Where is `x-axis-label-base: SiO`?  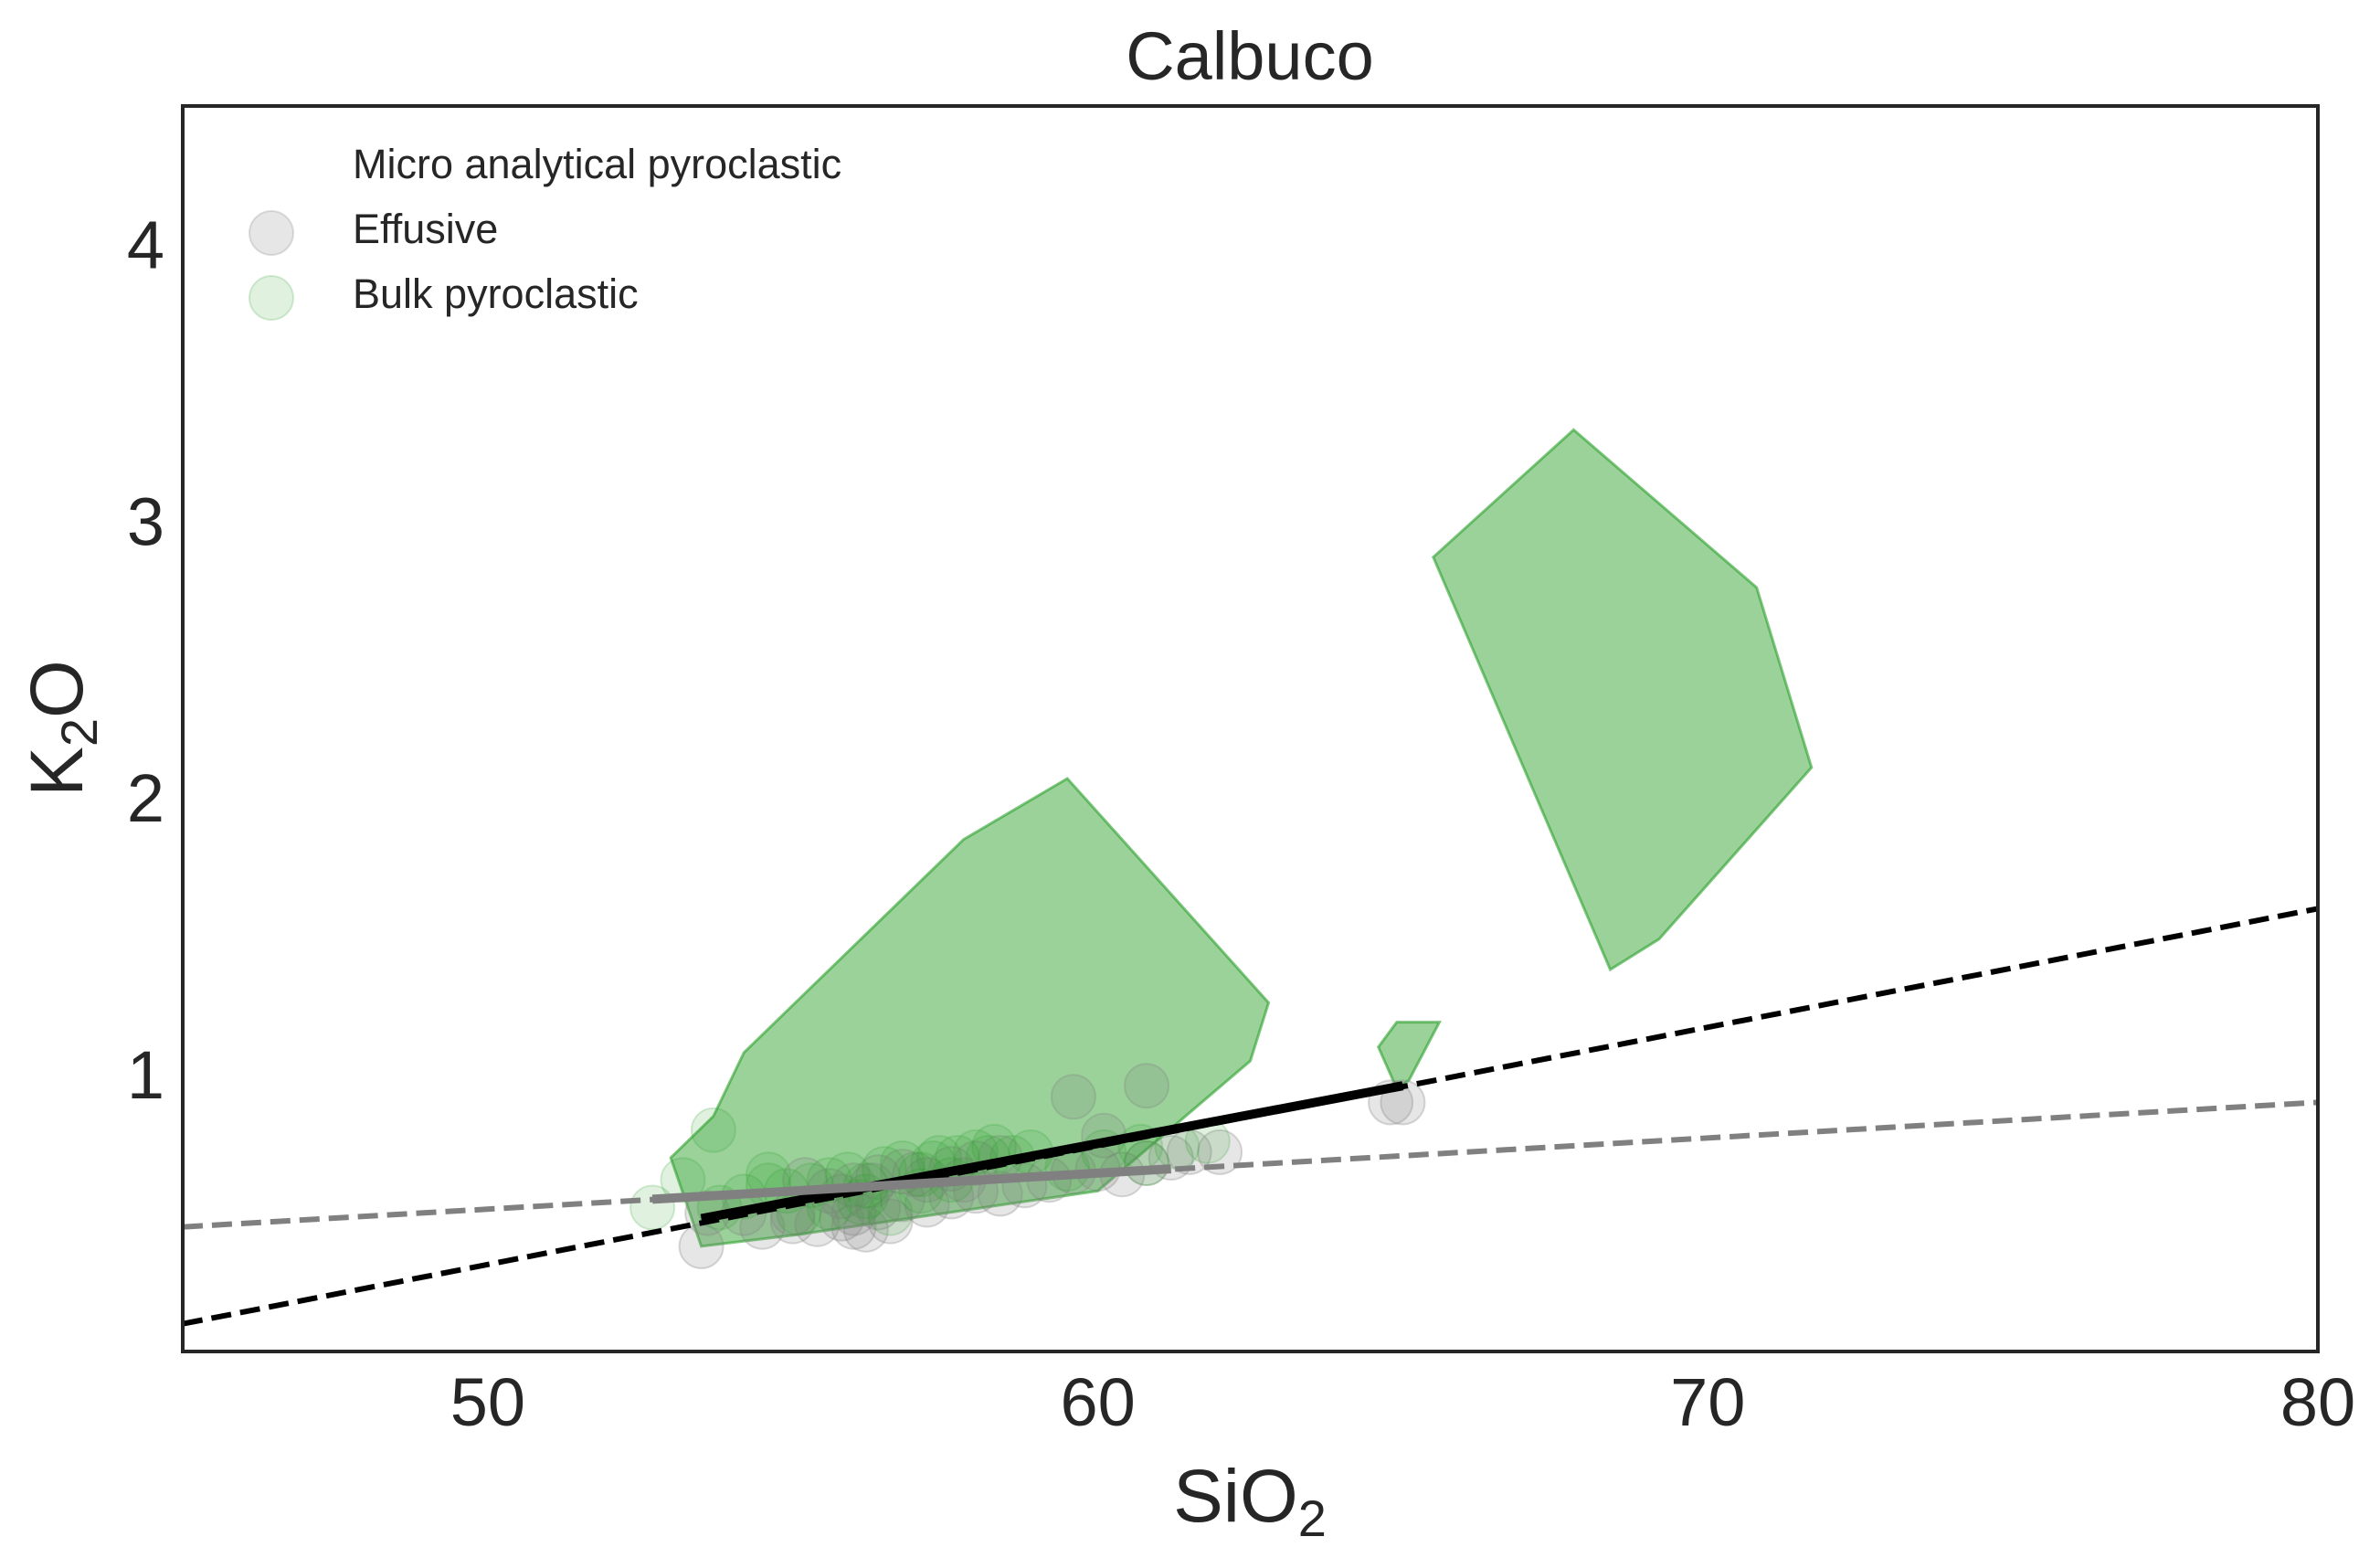 x-axis-label-base: SiO is located at coordinates (1236, 1497).